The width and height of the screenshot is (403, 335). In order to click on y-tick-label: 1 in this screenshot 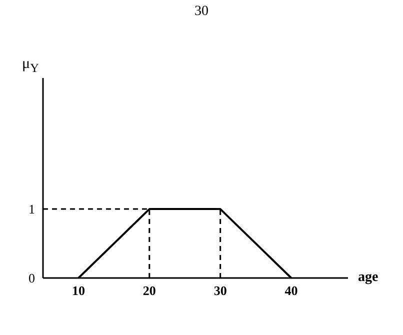, I will do `click(31, 209)`.